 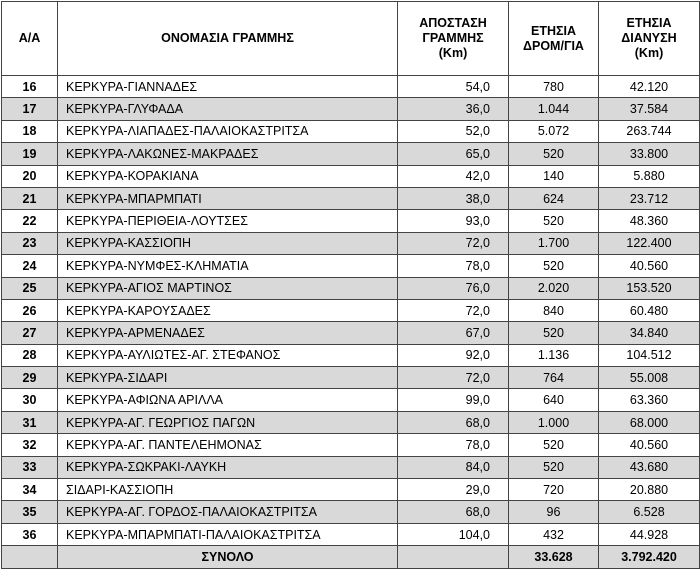 What do you see at coordinates (553, 400) in the screenshot?
I see `cell: 640` at bounding box center [553, 400].